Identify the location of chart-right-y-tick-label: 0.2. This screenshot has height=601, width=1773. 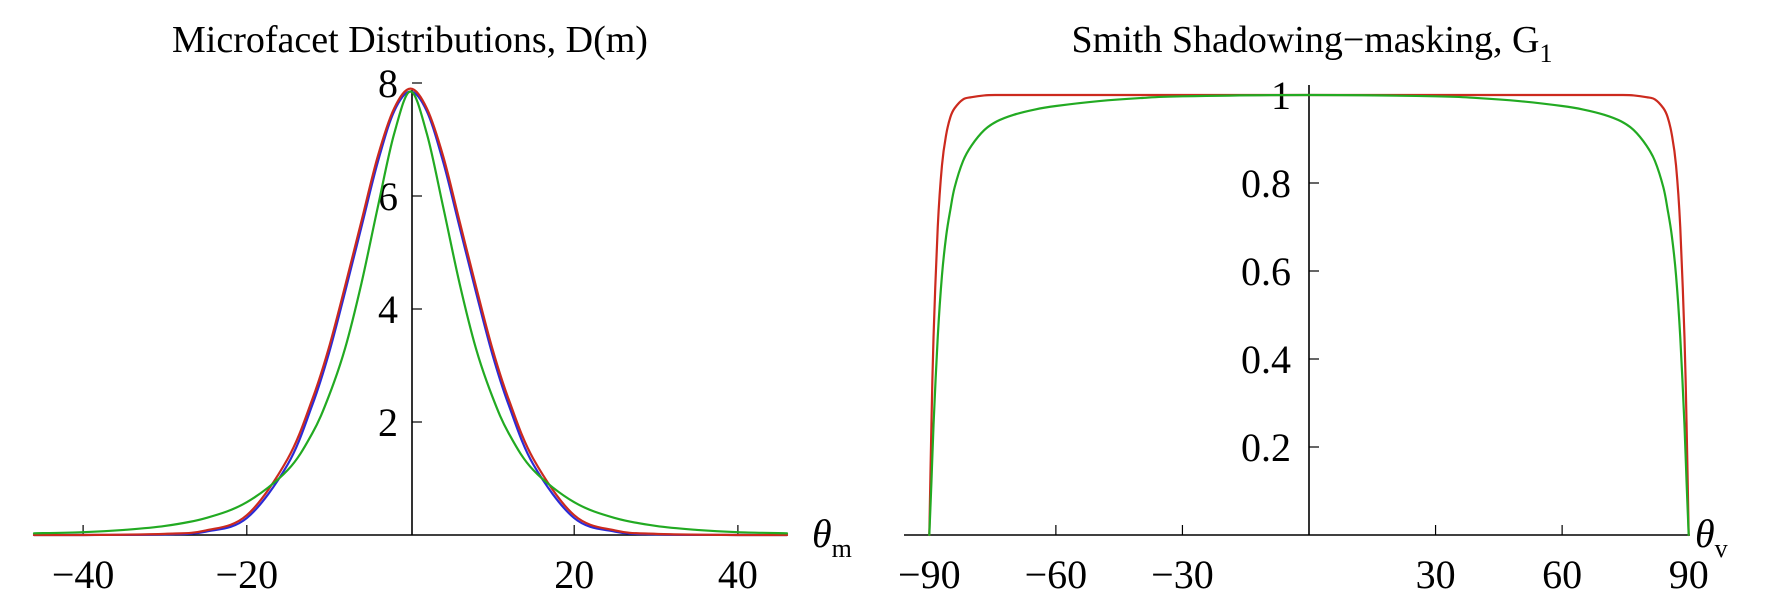
(1266, 447).